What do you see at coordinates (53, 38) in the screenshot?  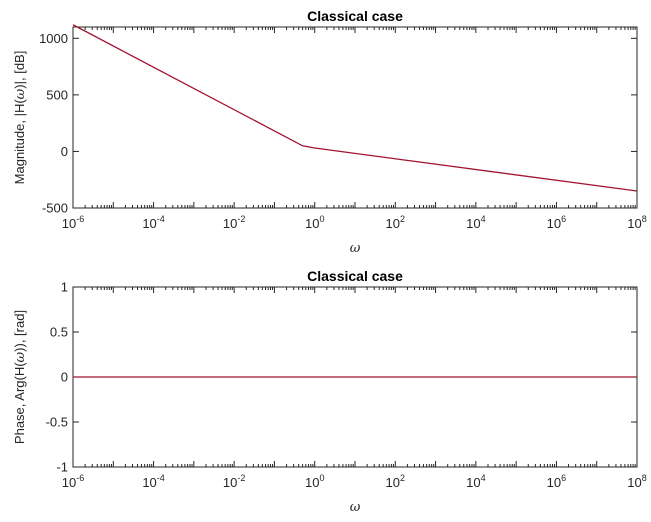 I see `y-tick-label: 1000` at bounding box center [53, 38].